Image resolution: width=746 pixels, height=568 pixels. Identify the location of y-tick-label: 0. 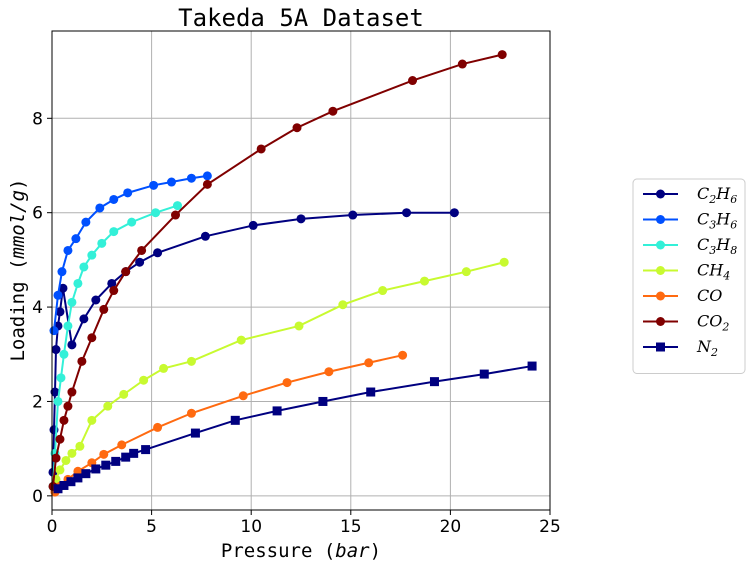
(37, 497).